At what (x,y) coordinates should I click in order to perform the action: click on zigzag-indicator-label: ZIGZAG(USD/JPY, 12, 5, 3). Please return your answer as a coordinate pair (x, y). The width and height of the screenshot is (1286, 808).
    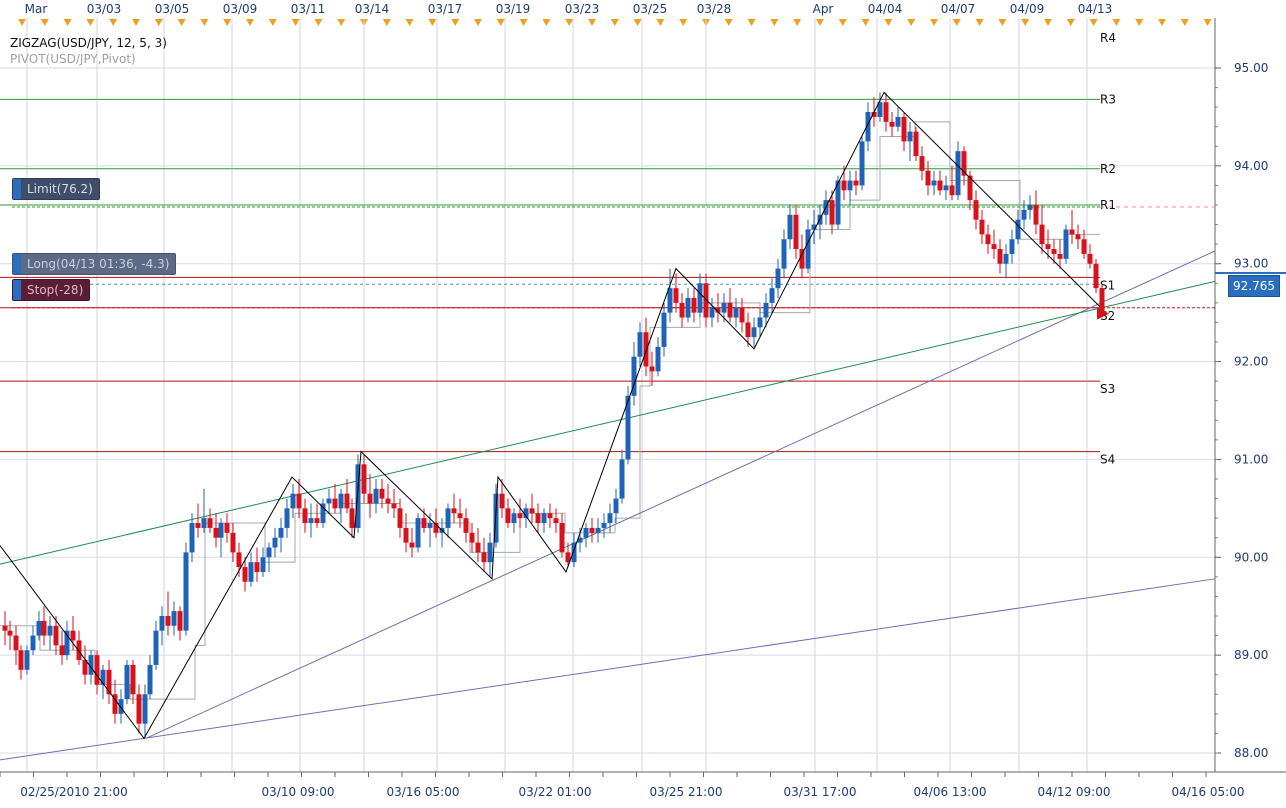
    Looking at the image, I should click on (88, 43).